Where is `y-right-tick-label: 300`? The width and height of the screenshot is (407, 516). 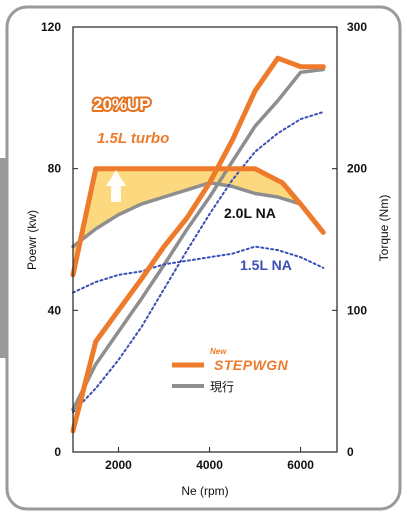 y-right-tick-label: 300 is located at coordinates (357, 27).